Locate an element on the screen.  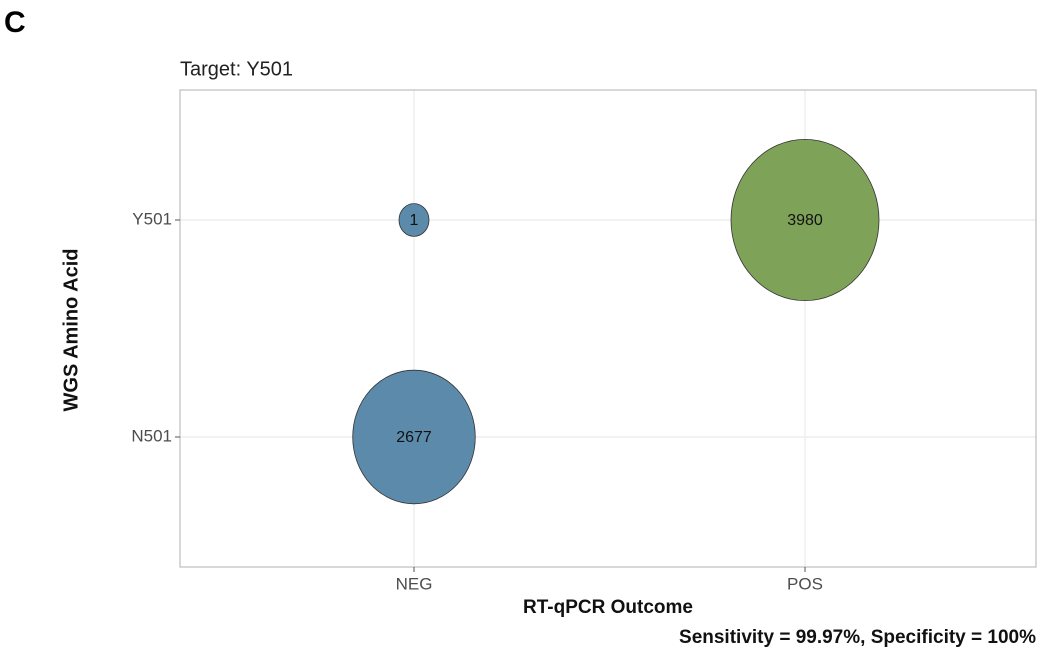
bubble-label: 3980 is located at coordinates (805, 220).